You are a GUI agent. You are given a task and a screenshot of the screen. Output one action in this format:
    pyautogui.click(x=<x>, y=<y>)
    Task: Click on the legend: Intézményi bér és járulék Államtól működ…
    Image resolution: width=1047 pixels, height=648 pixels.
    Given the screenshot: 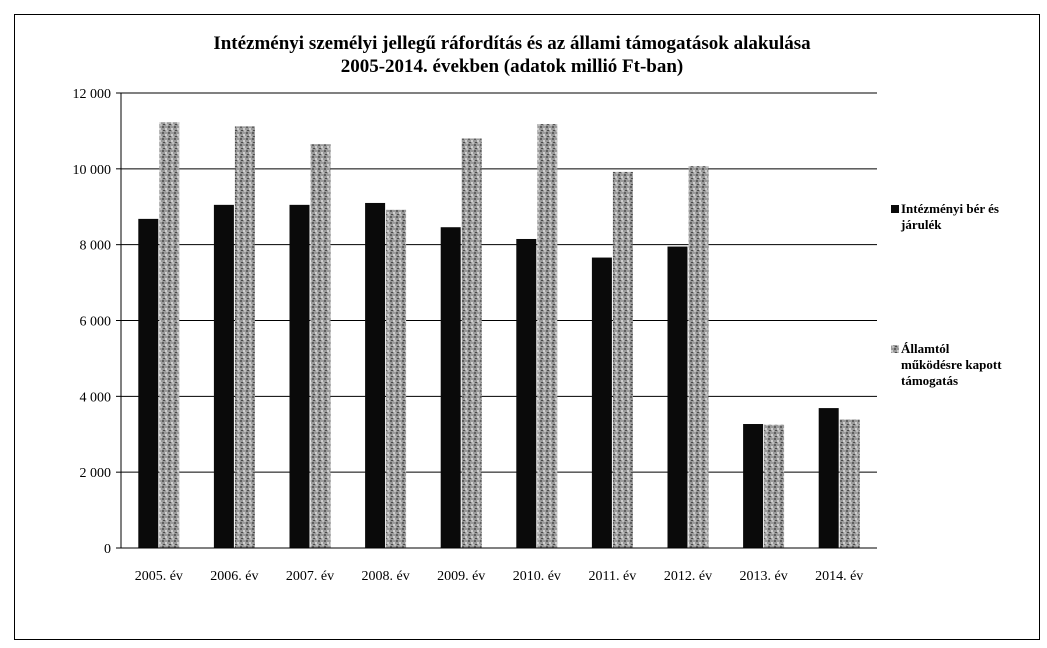 What is the action you would take?
    pyautogui.click(x=948, y=294)
    